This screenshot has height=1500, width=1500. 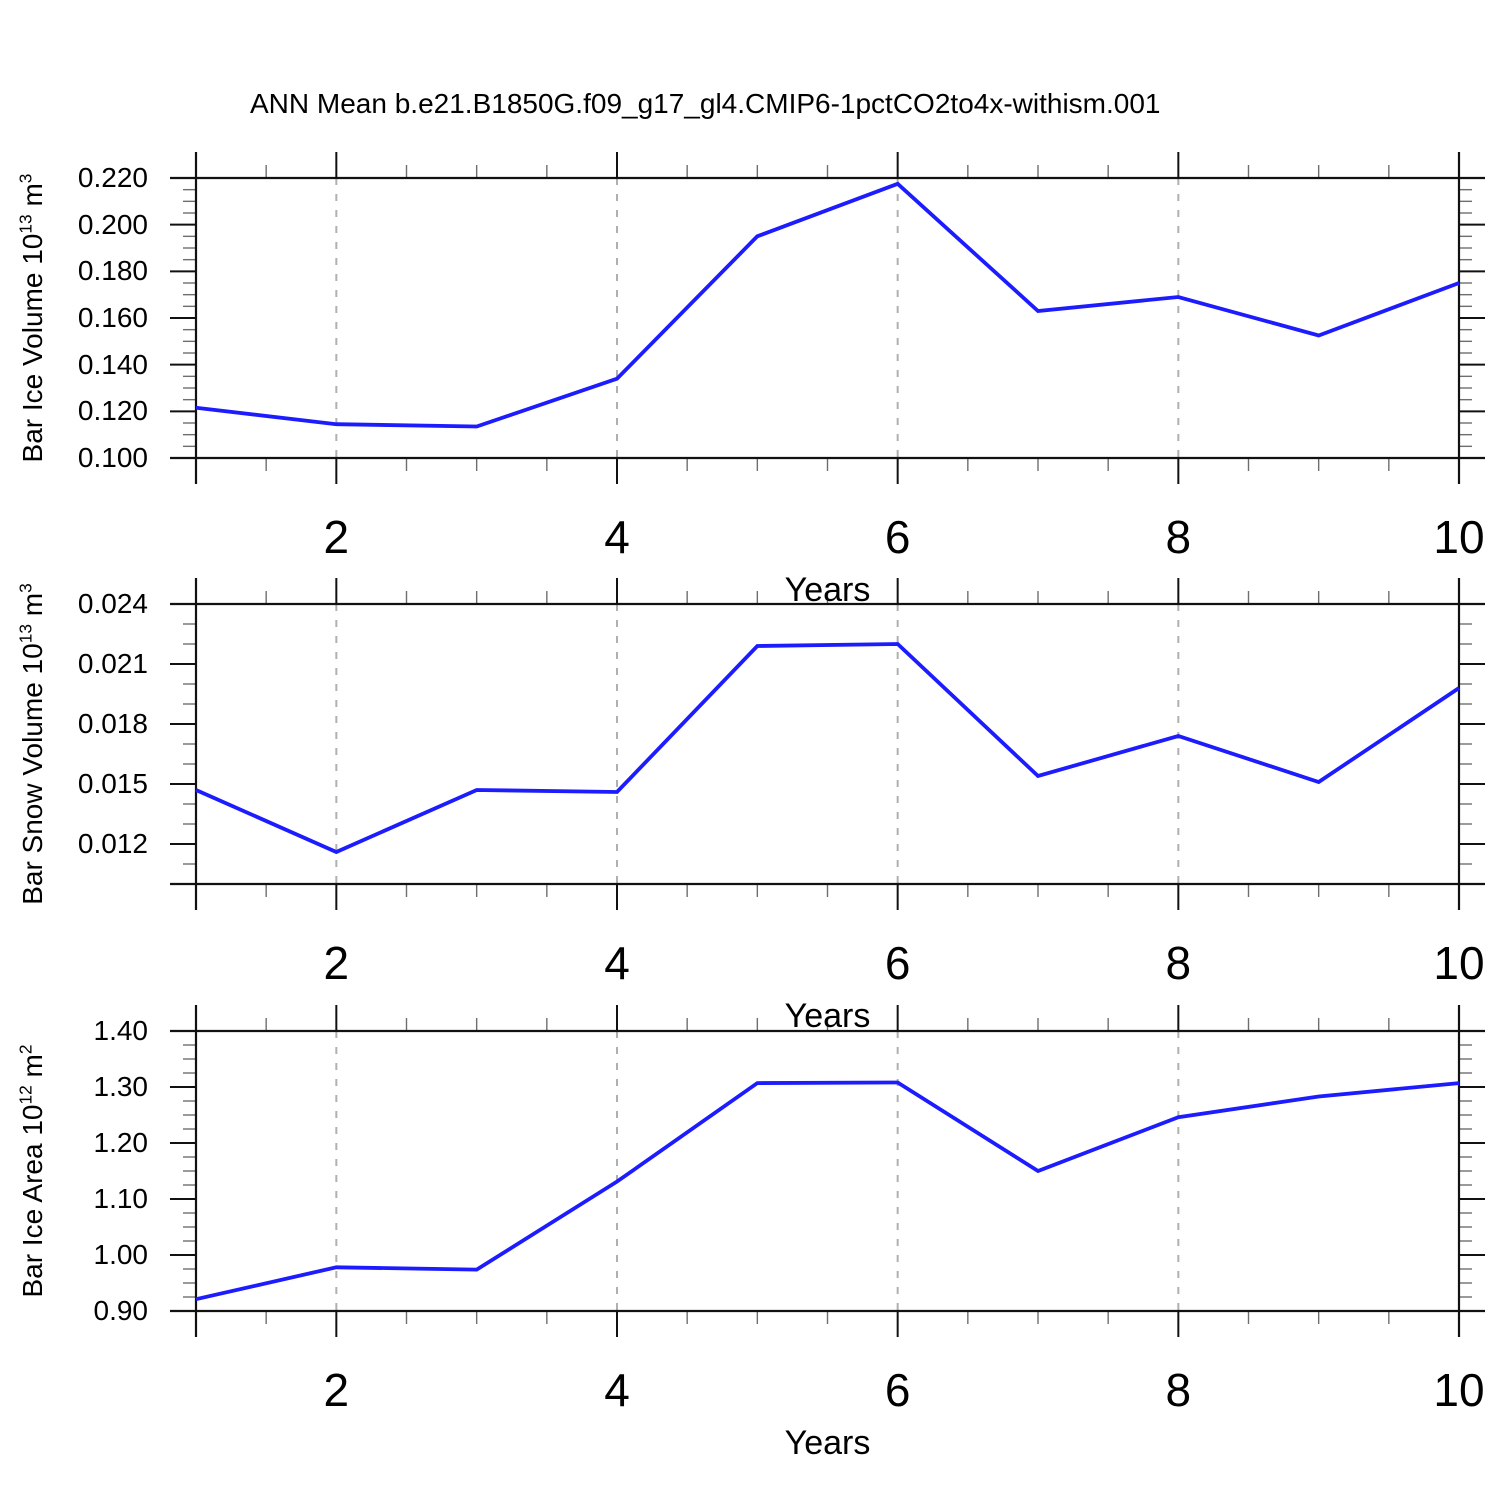 I want to click on data-line-bar-ice-area, so click(x=827, y=1191).